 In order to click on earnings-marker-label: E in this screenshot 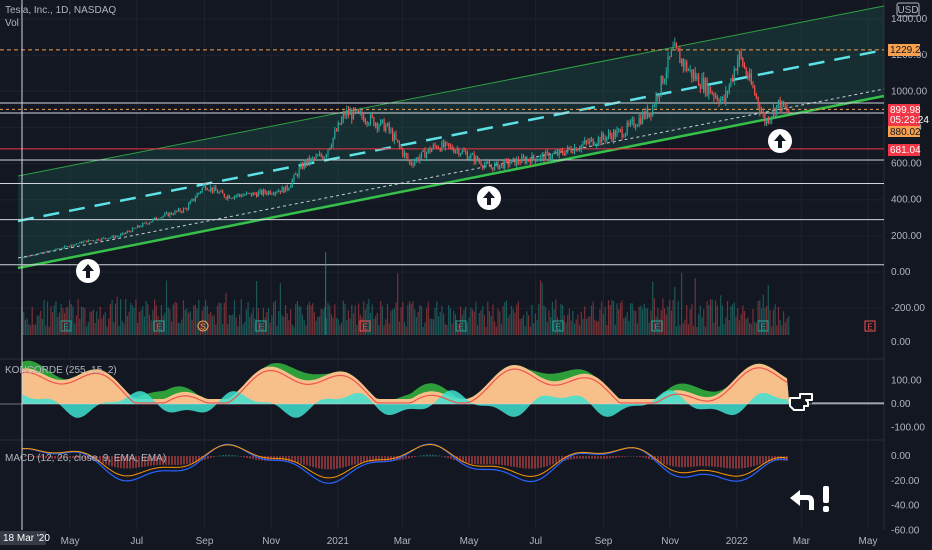, I will do `click(557, 327)`.